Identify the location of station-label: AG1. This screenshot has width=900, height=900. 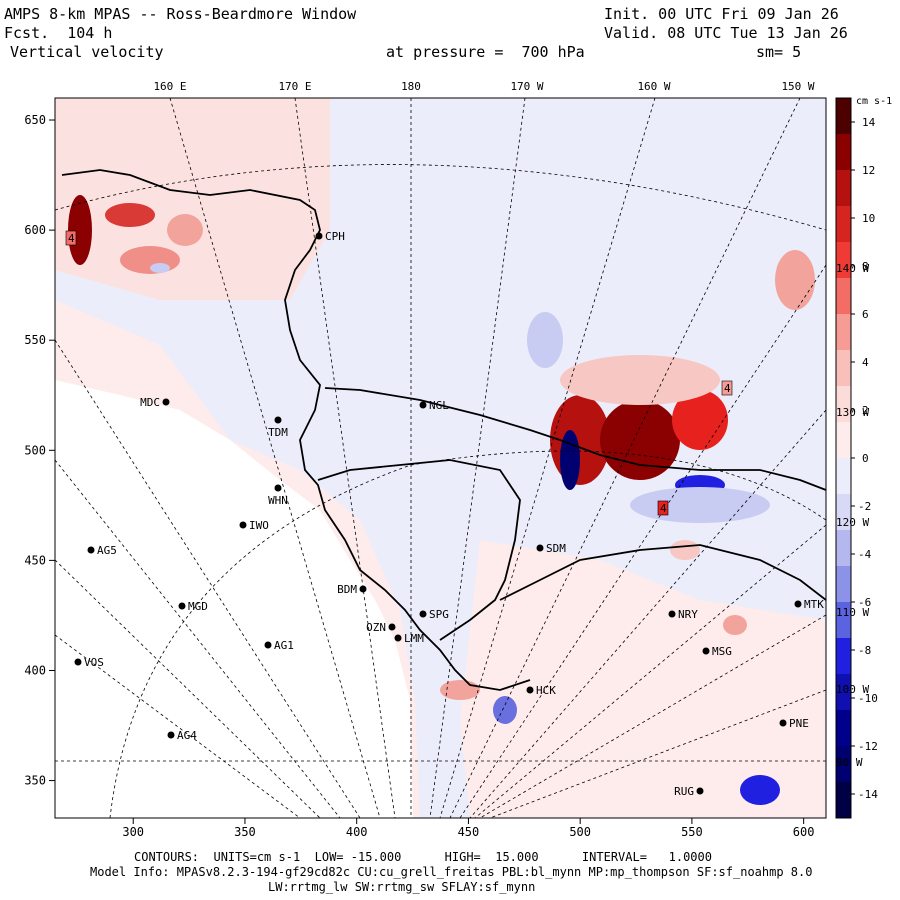
(284, 645).